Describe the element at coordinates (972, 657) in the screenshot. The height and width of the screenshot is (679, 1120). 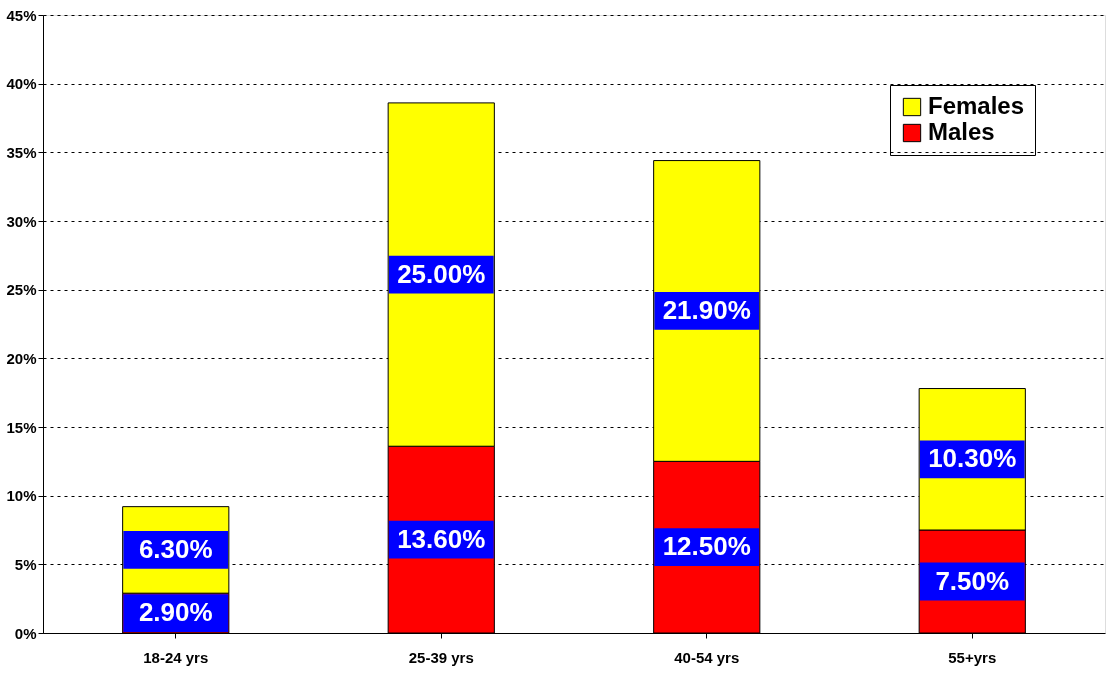
I see `x-tick-label: 55+yrs` at that location.